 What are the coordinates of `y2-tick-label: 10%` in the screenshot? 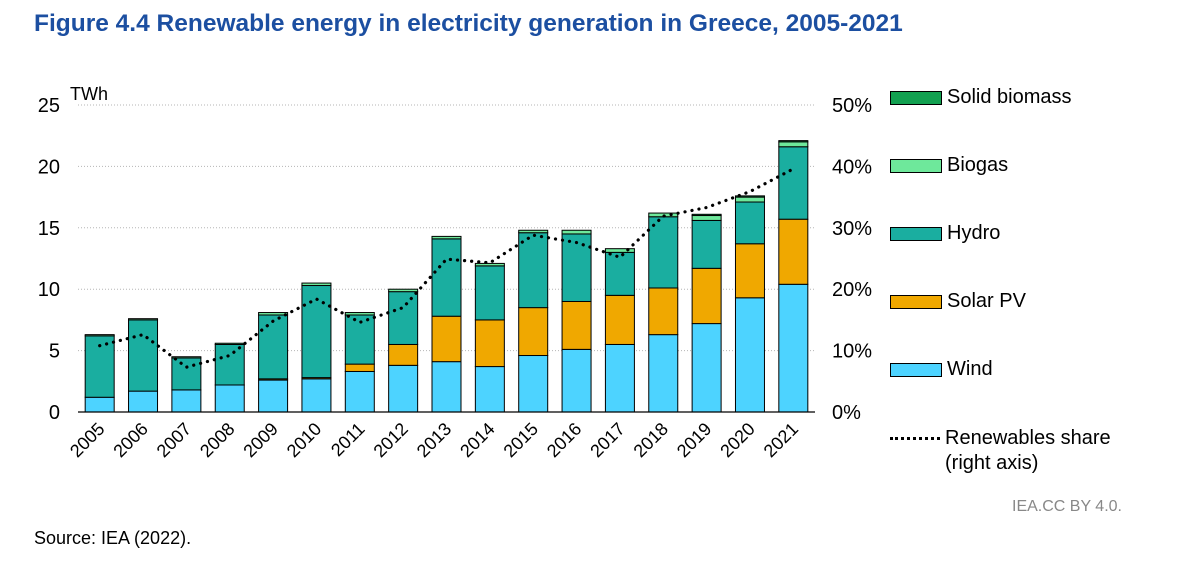 It's located at (852, 352).